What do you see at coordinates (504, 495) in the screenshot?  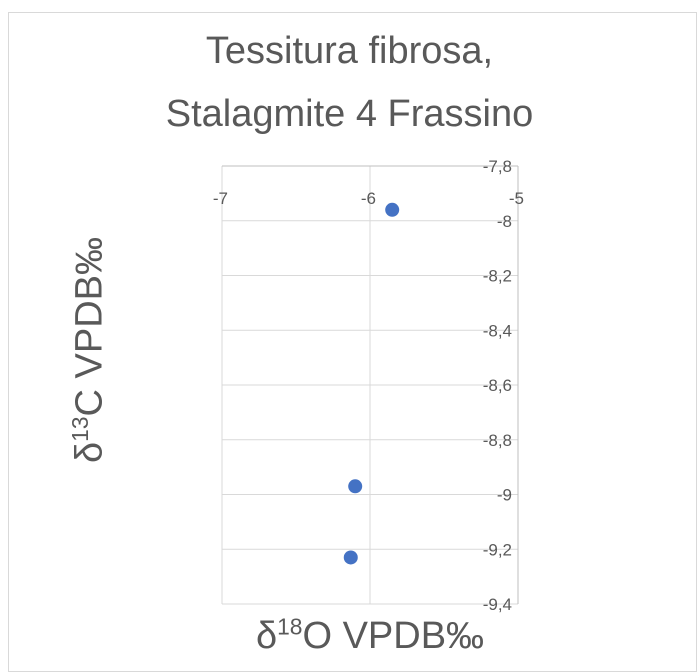 I see `y-tick-label: -9` at bounding box center [504, 495].